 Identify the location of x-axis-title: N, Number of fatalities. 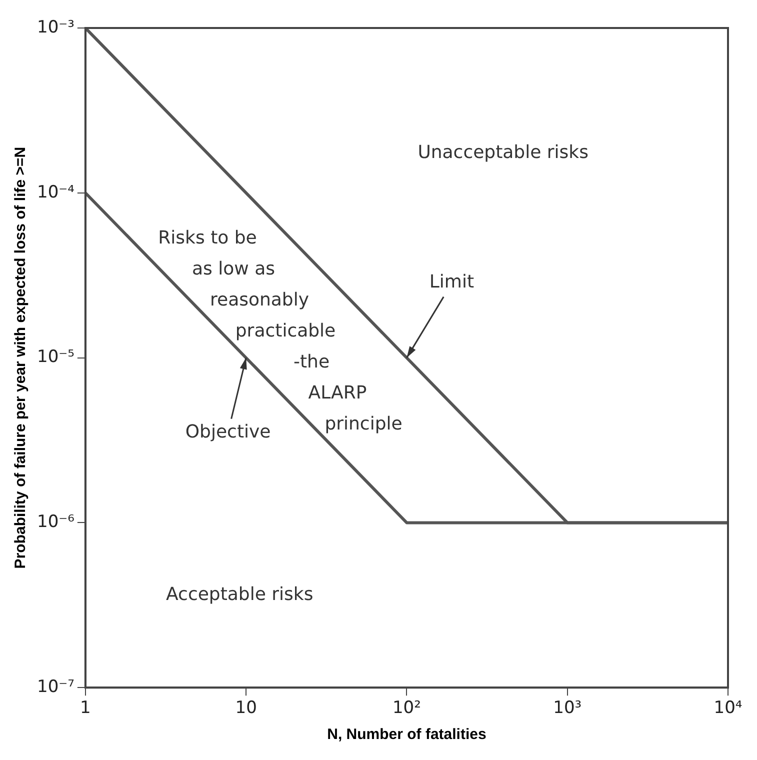
(406, 735).